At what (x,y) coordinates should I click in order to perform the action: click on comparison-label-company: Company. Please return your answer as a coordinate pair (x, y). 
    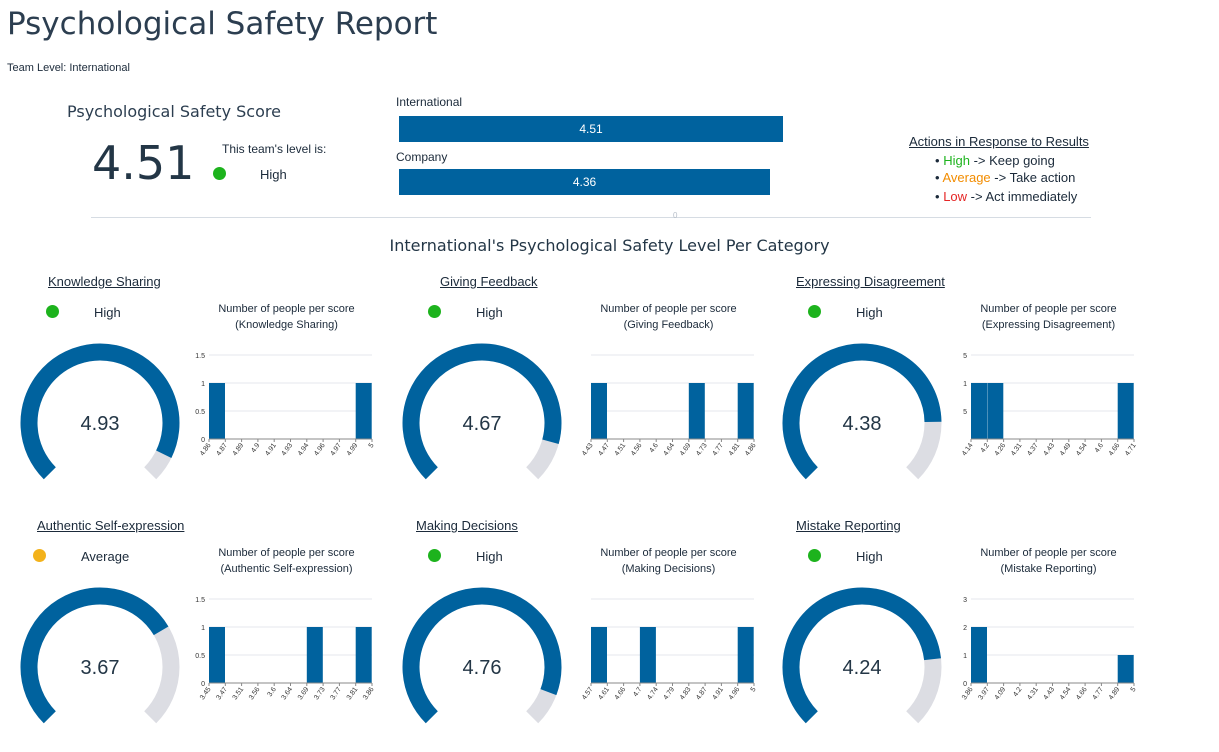
    Looking at the image, I should click on (422, 157).